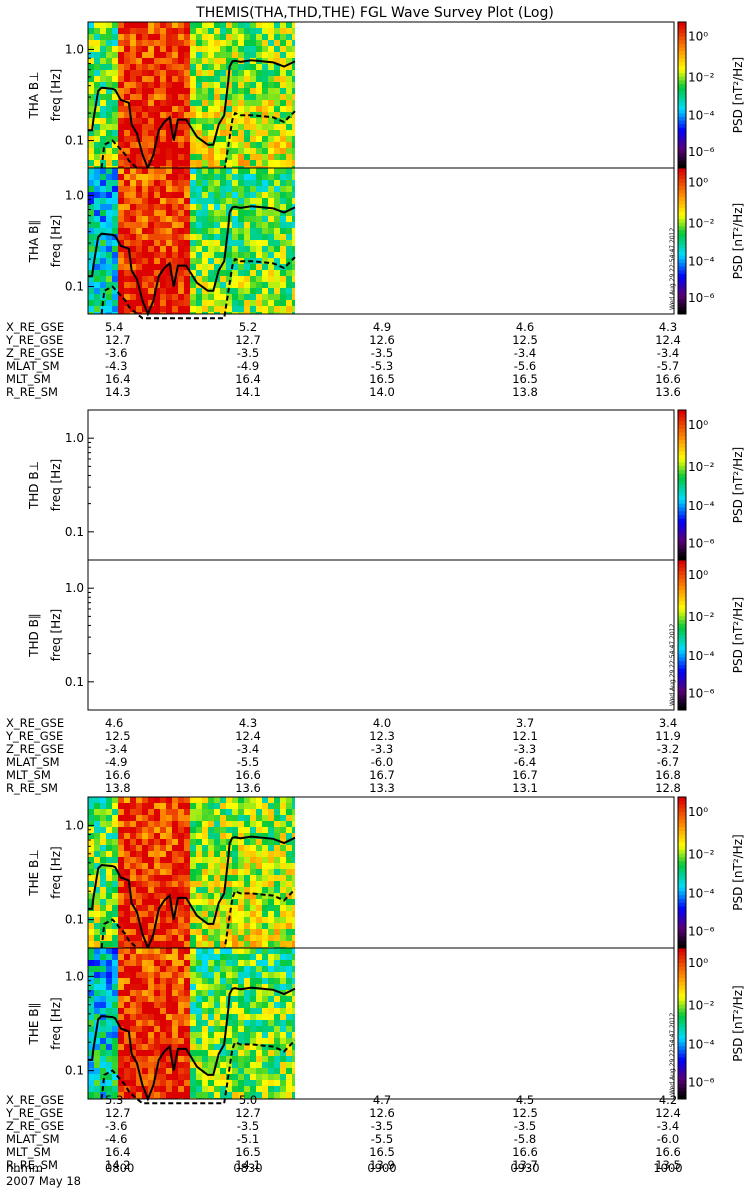  Describe the element at coordinates (701, 1045) in the screenshot. I see `colorbar-tick-label: 10⁻⁴` at that location.